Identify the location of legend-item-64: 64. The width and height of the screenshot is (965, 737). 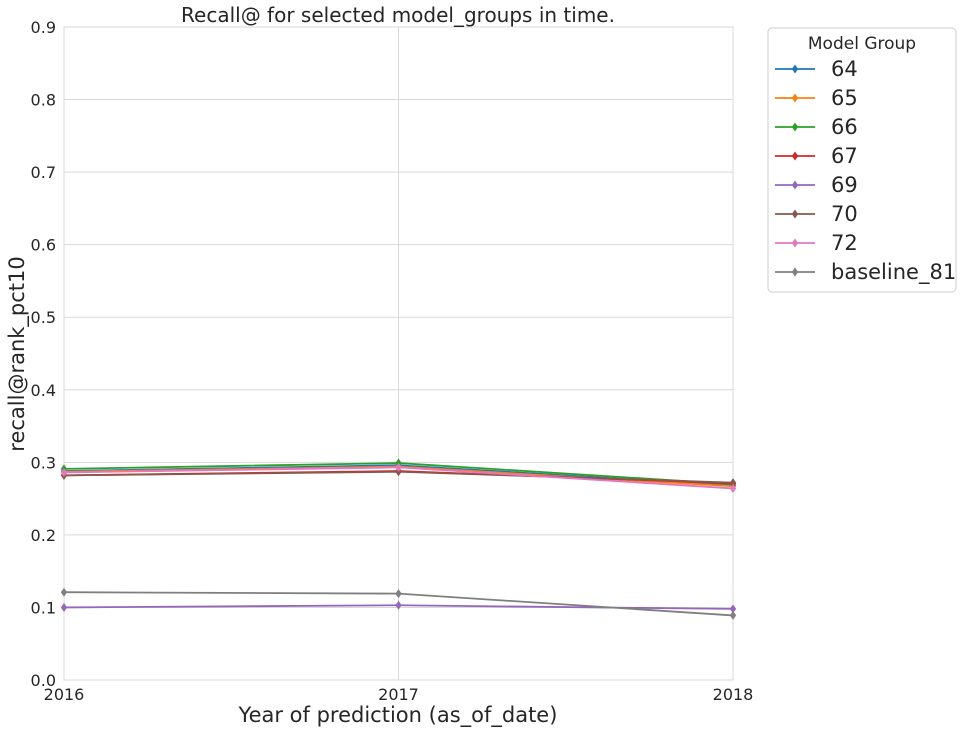
(816, 69).